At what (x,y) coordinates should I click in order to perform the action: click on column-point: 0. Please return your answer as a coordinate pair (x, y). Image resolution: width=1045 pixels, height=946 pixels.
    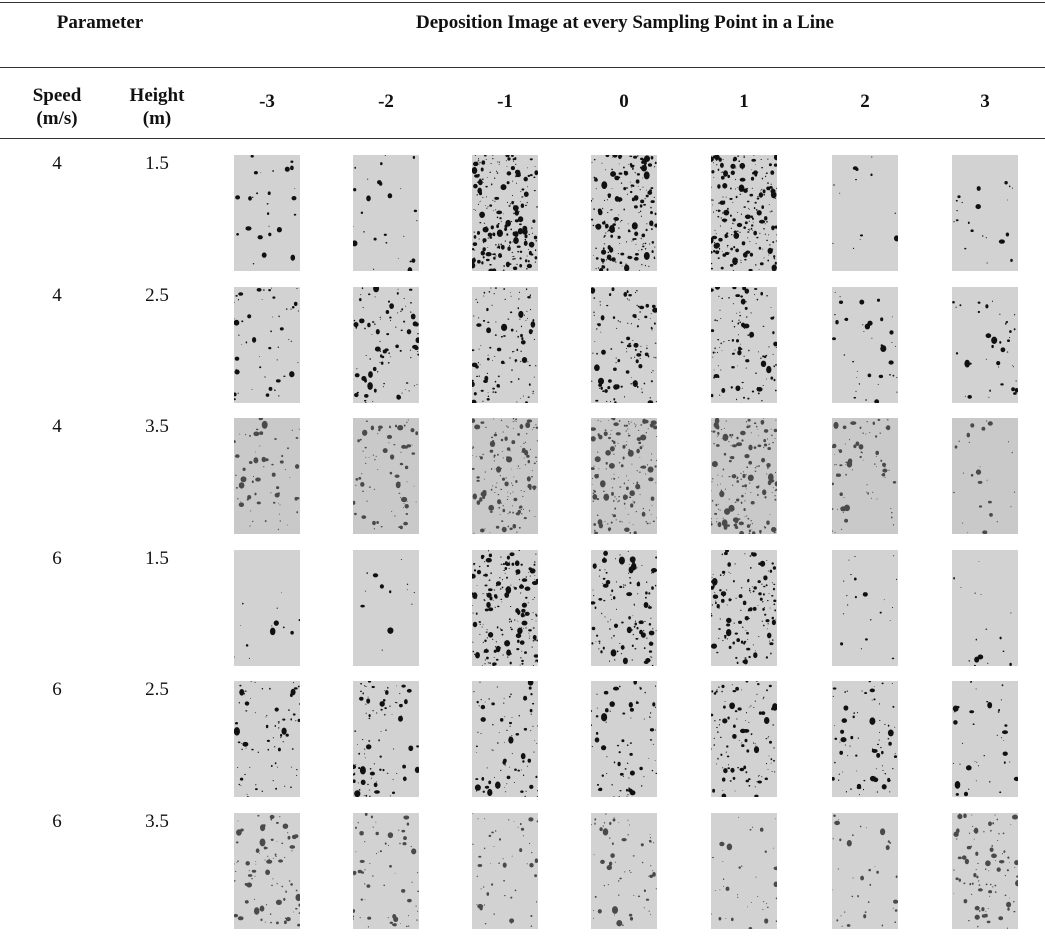
    Looking at the image, I should click on (624, 101).